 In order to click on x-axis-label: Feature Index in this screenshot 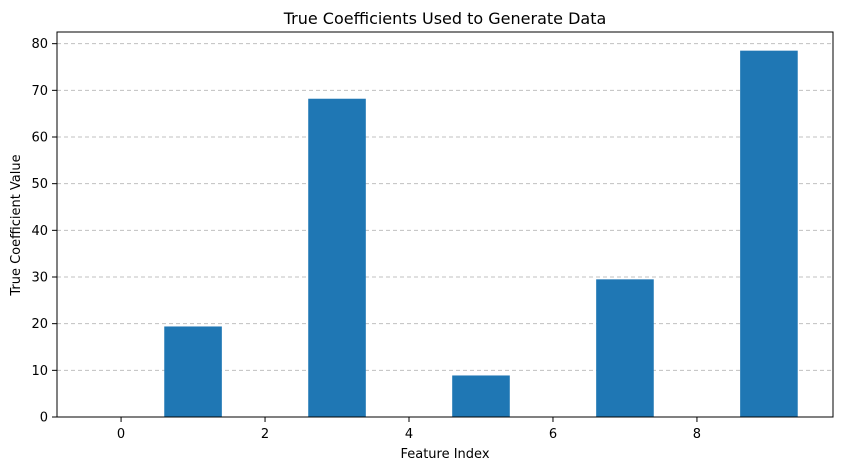, I will do `click(444, 454)`.